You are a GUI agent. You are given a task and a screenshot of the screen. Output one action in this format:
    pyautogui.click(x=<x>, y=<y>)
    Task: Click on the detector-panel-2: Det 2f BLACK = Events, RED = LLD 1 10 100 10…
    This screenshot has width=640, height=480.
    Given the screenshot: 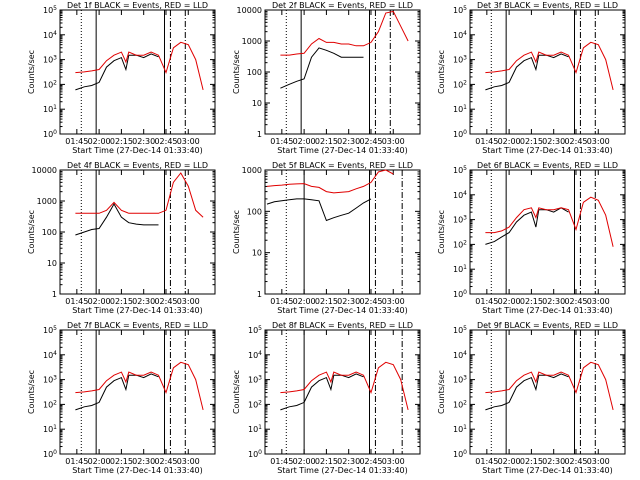 What is the action you would take?
    pyautogui.click(x=326, y=78)
    